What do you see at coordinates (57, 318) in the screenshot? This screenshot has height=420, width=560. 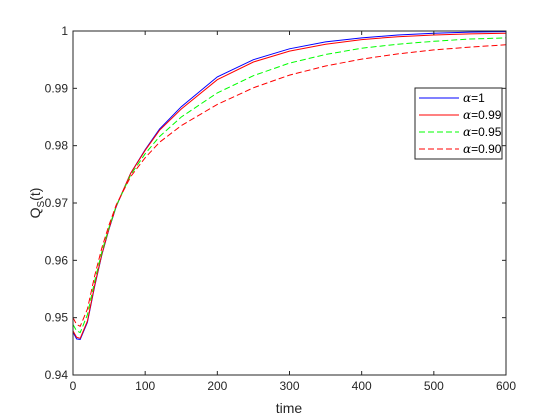 I see `y-tick-label: 0.95` at bounding box center [57, 318].